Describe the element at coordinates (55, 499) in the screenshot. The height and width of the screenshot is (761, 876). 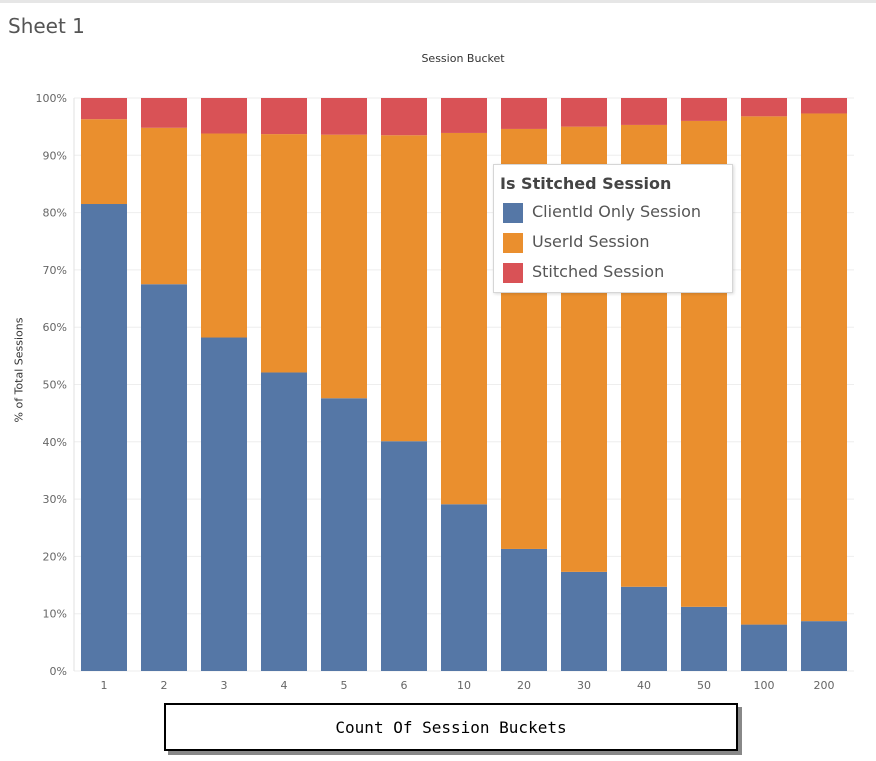
I see `y-tick-label: 30%` at that location.